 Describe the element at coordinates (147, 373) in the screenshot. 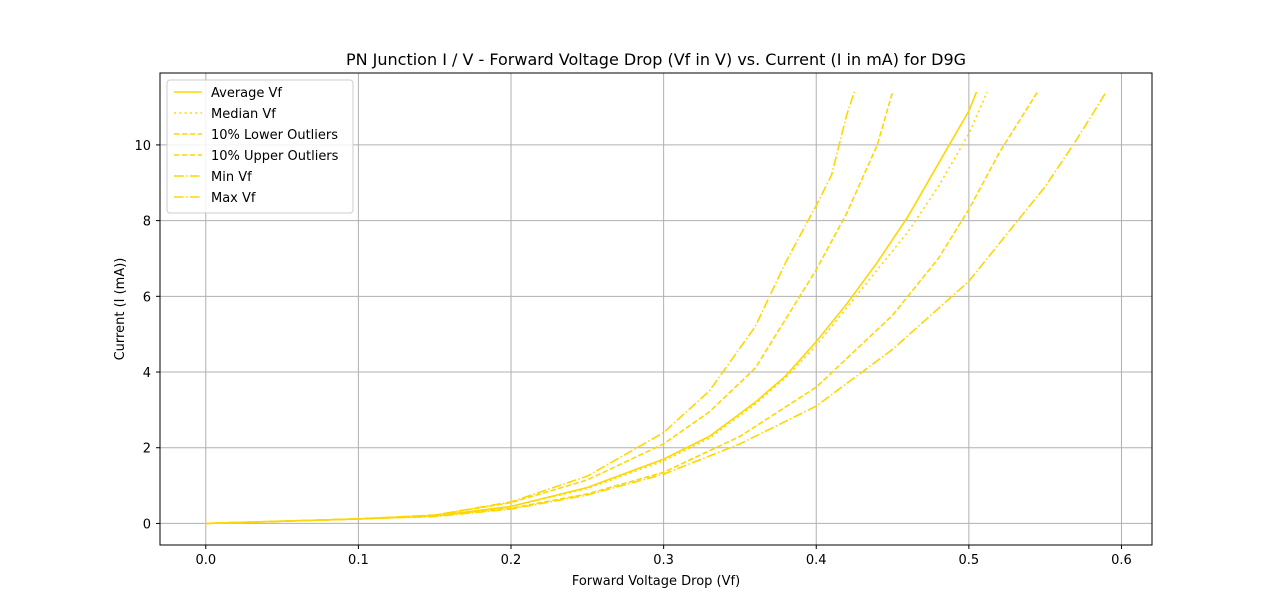

I see `y-tick-label: 4` at that location.